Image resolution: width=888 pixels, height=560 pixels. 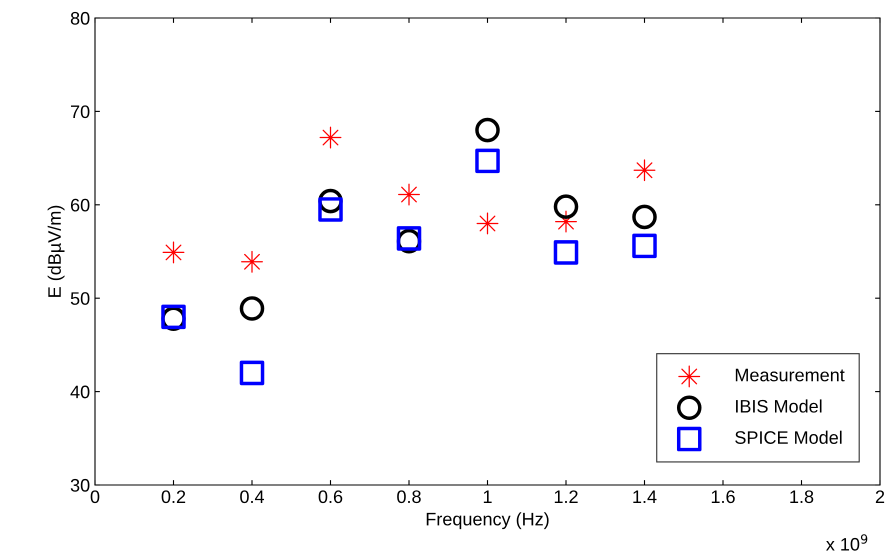 What do you see at coordinates (487, 521) in the screenshot?
I see `x-axis-title: Frequency (Hz)` at bounding box center [487, 521].